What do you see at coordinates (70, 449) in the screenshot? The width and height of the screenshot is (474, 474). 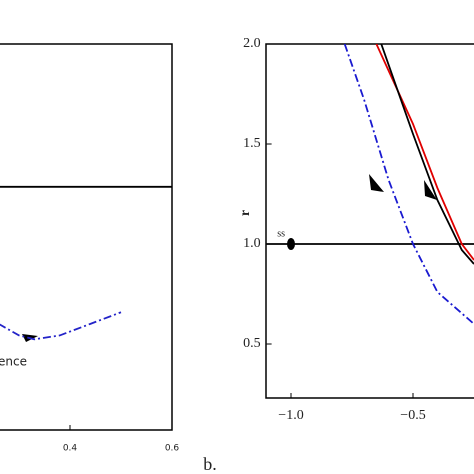 I see `x-tick-label: 0.4` at bounding box center [70, 449].